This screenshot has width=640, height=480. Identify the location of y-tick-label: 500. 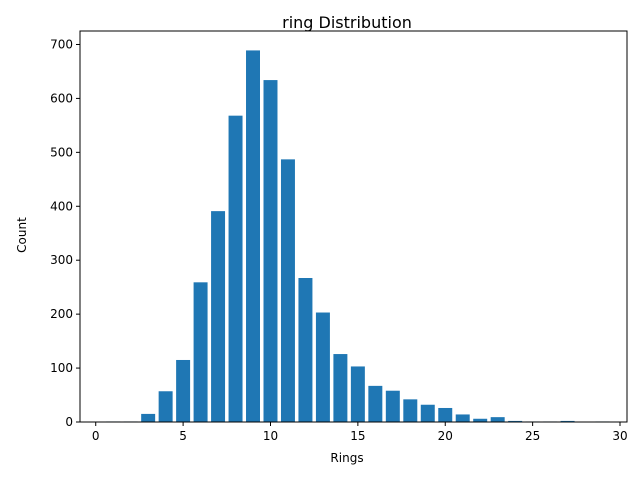
(61, 152).